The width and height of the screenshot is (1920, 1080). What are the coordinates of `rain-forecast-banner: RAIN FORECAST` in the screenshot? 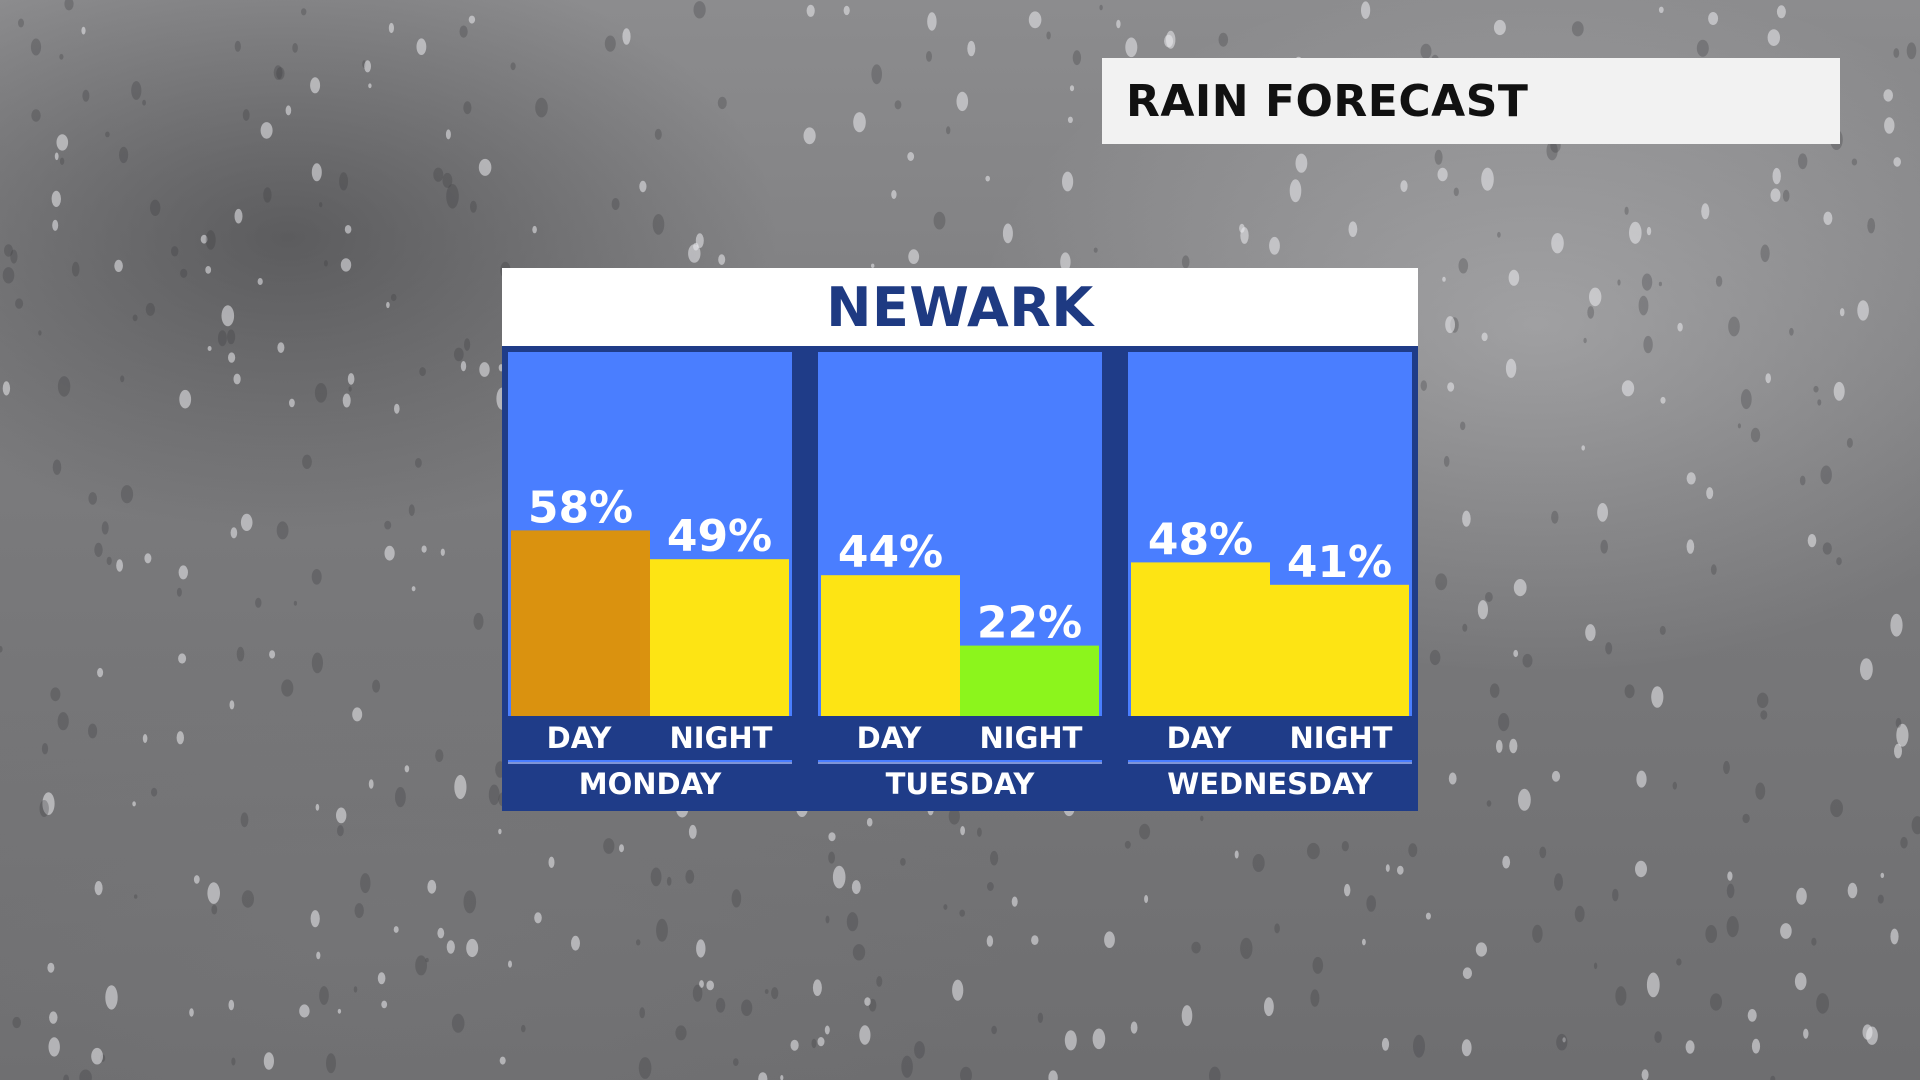 It's located at (1471, 101).